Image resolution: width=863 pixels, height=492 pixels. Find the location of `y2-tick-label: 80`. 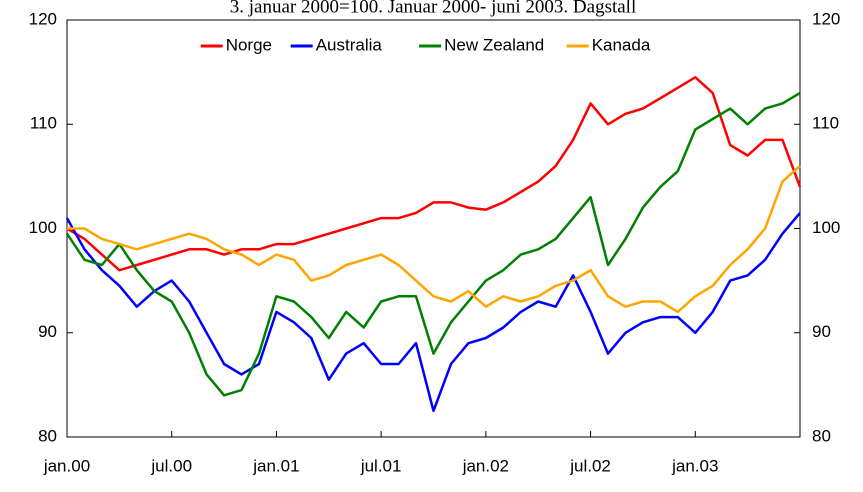

y2-tick-label: 80 is located at coordinates (821, 435).